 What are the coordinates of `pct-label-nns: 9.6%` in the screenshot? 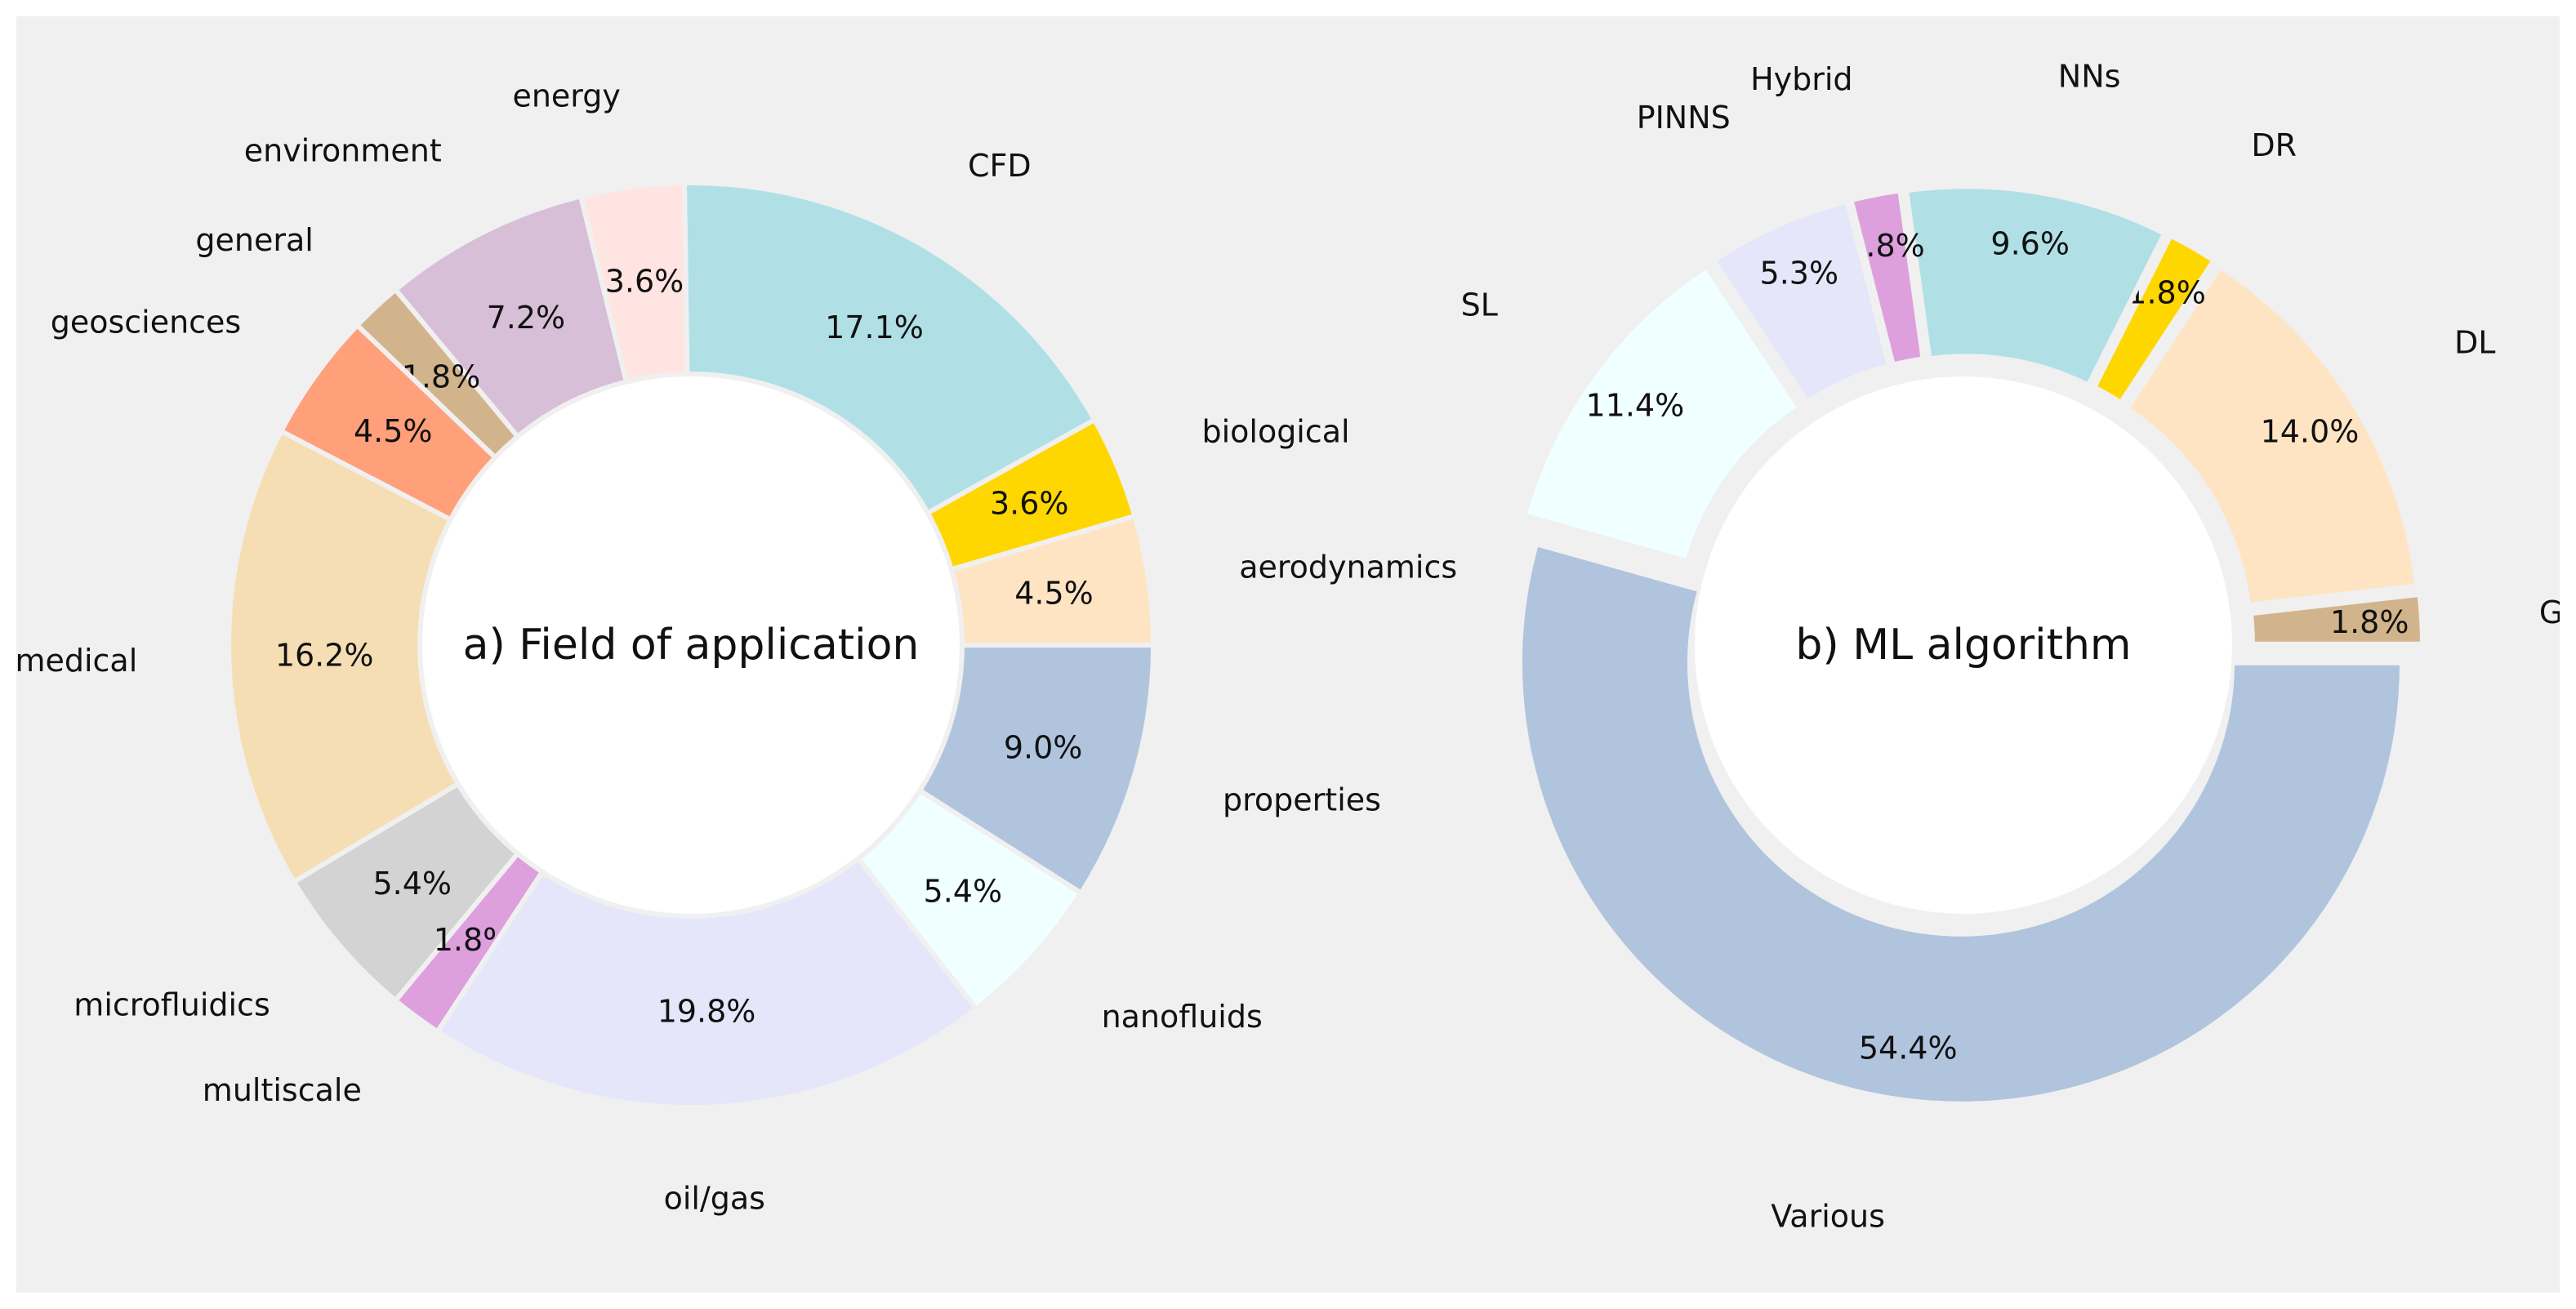 It's located at (2030, 244).